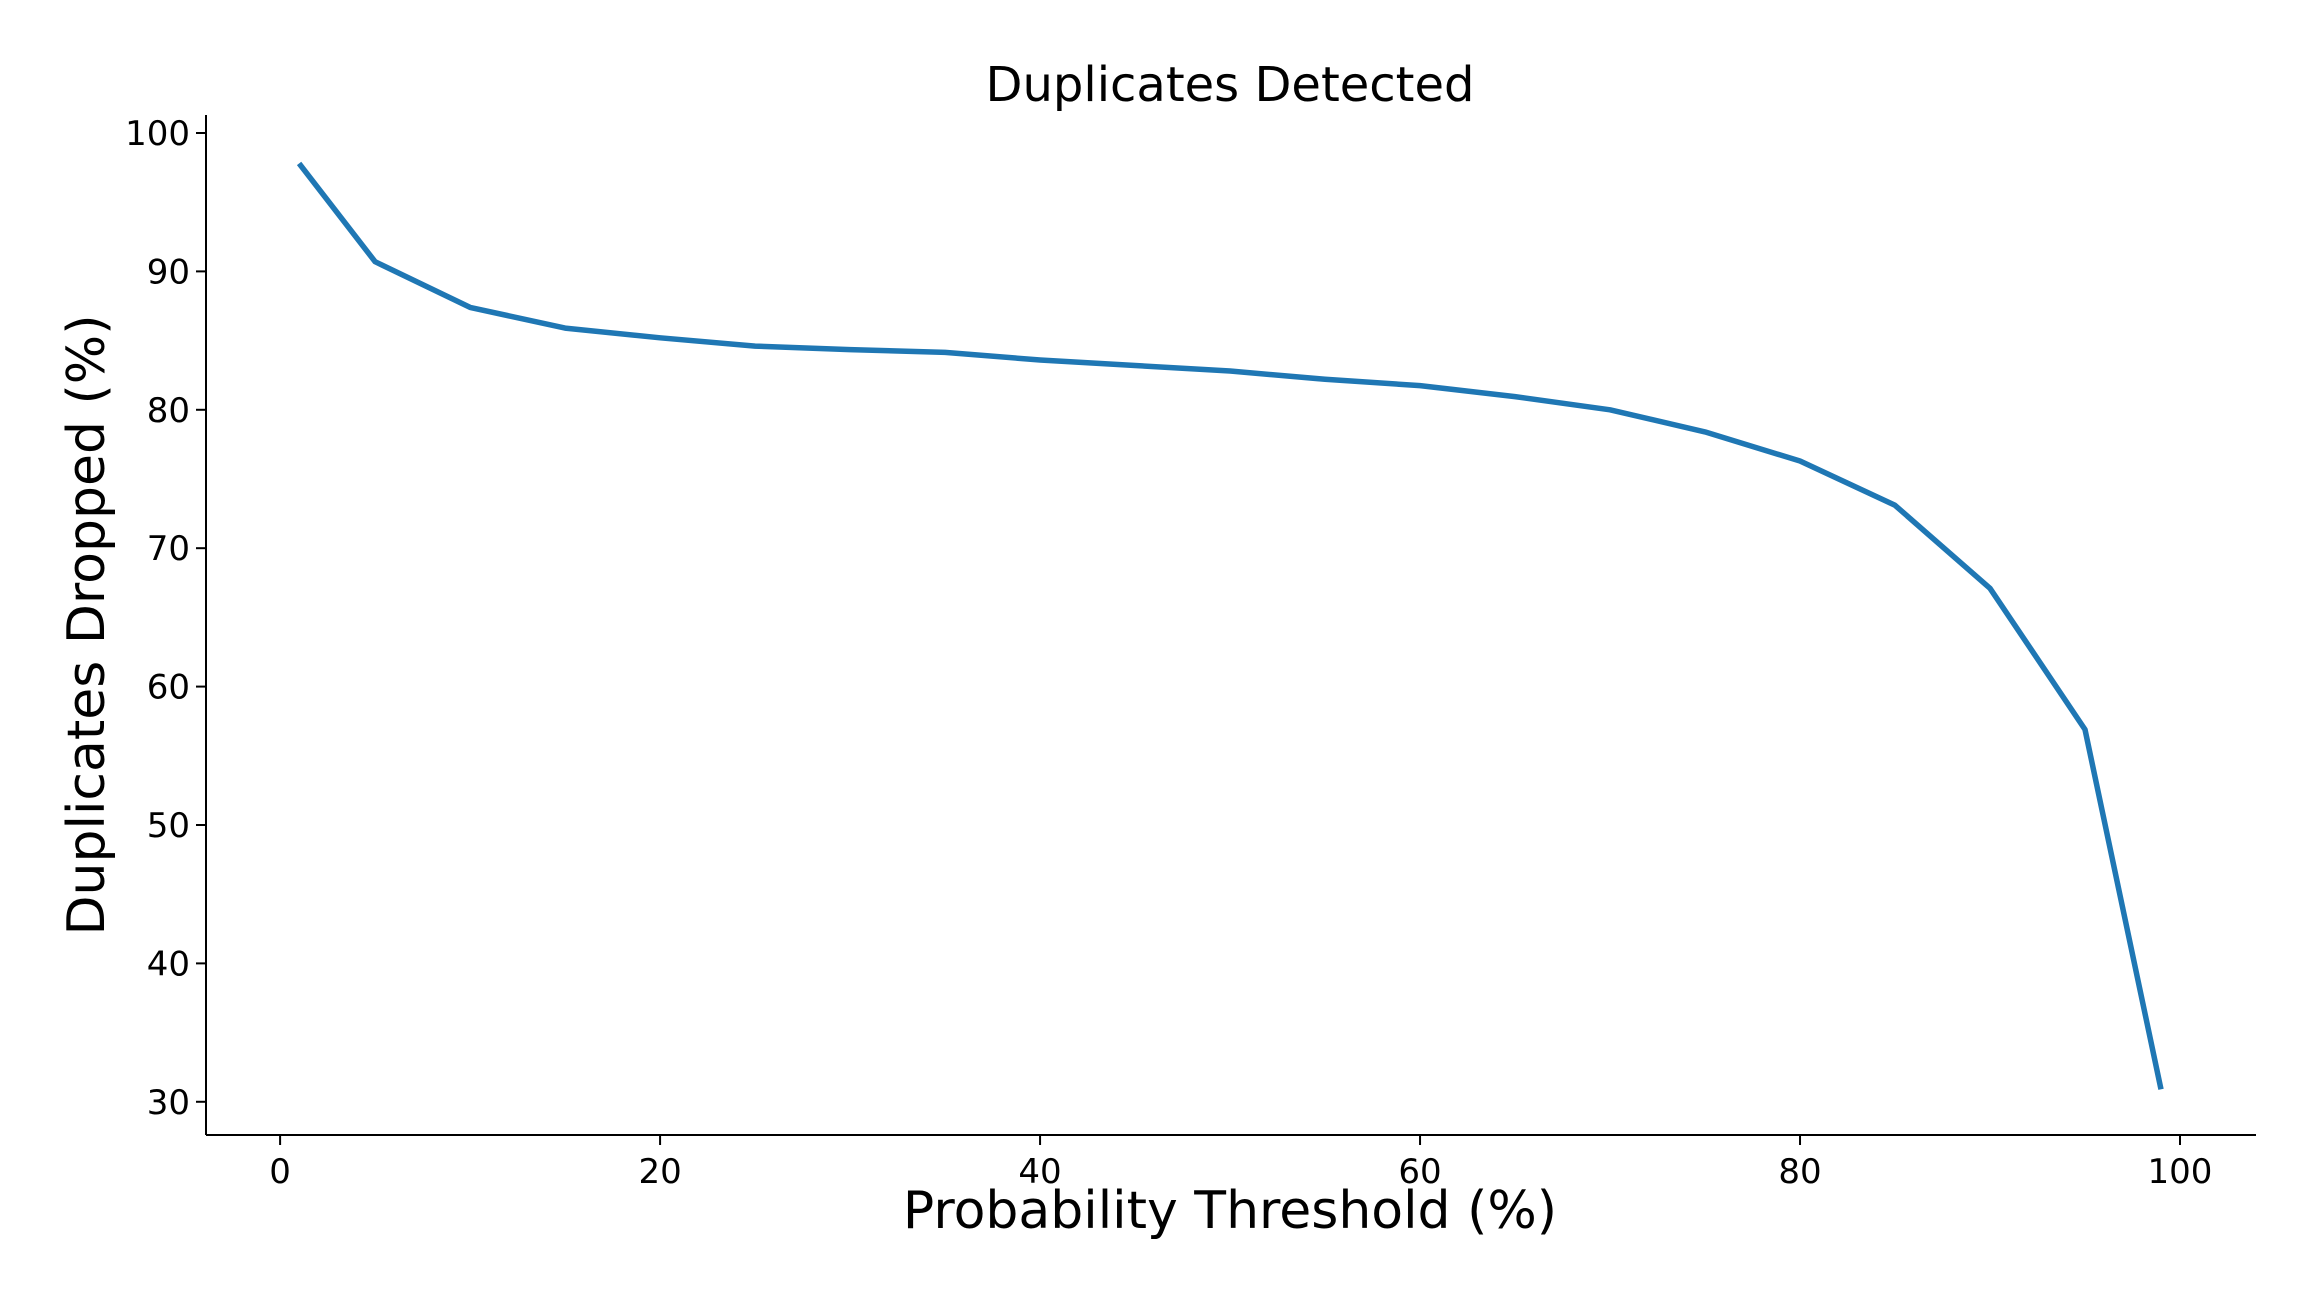 The height and width of the screenshot is (1296, 2304). Describe the element at coordinates (1230, 1211) in the screenshot. I see `x-axis-label: Probability Threshold (%)` at that location.